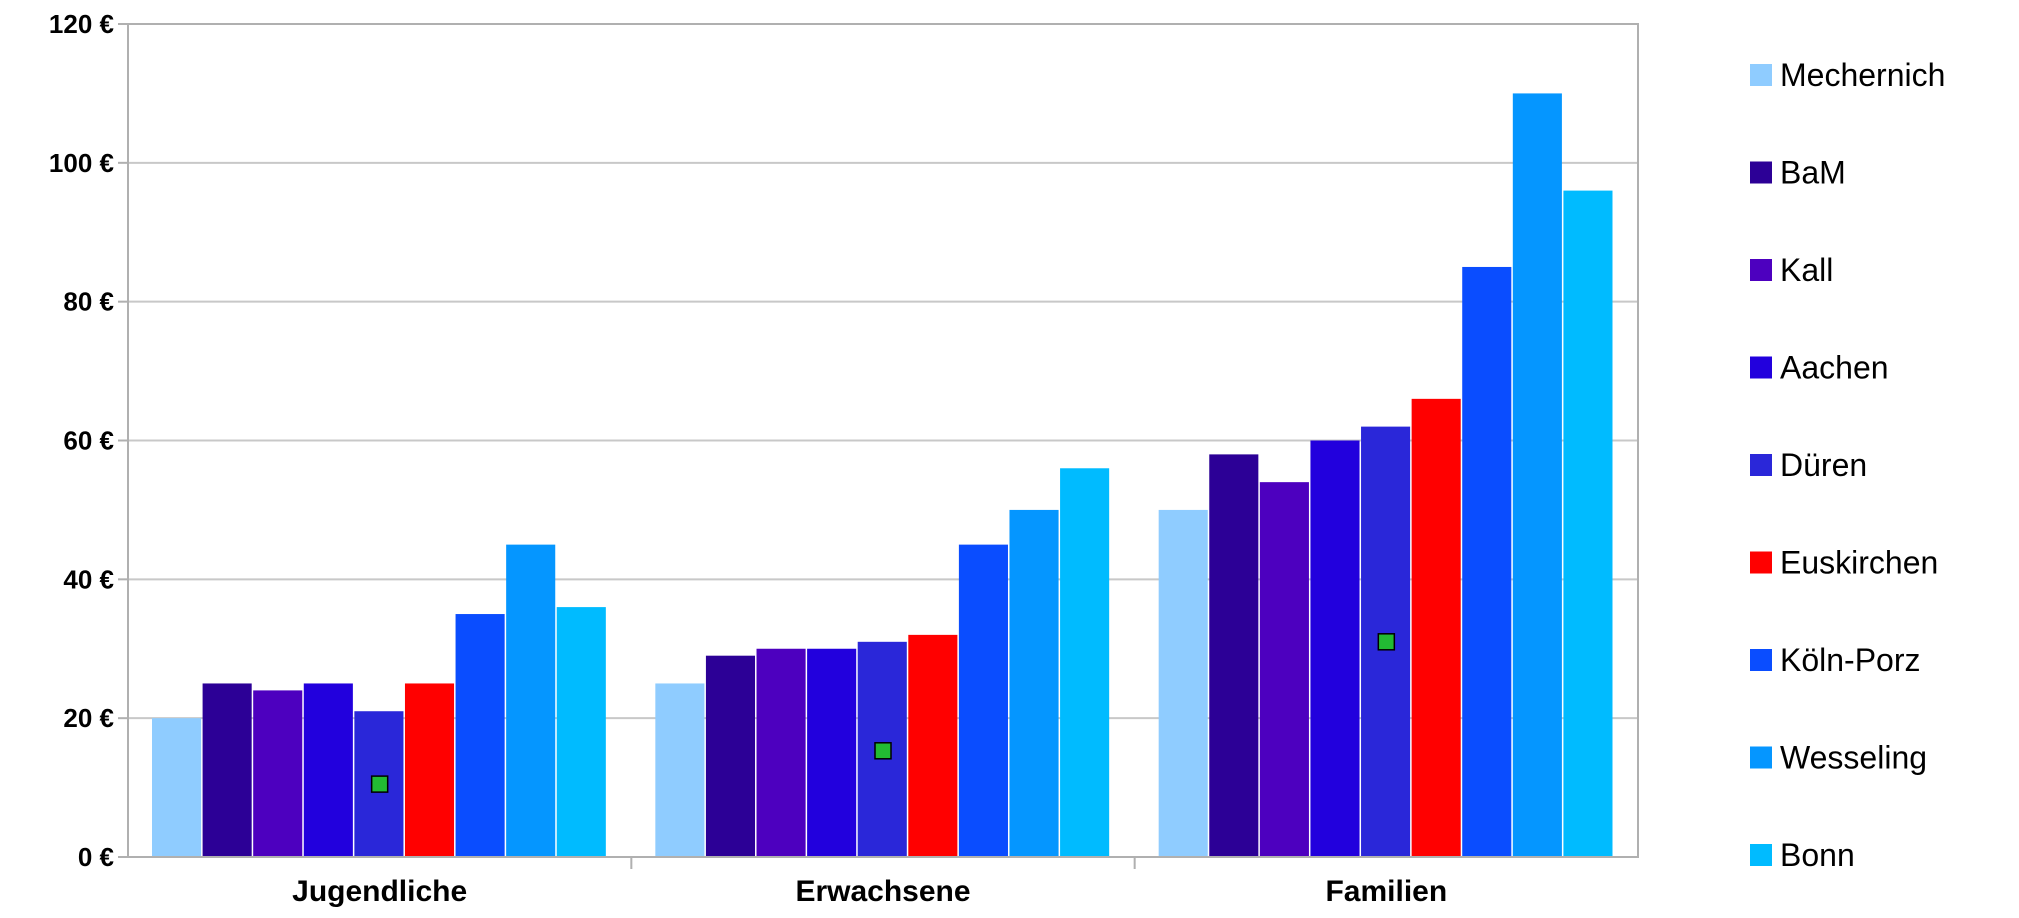 The width and height of the screenshot is (2019, 918). I want to click on legend-label: Aachen, so click(1834, 368).